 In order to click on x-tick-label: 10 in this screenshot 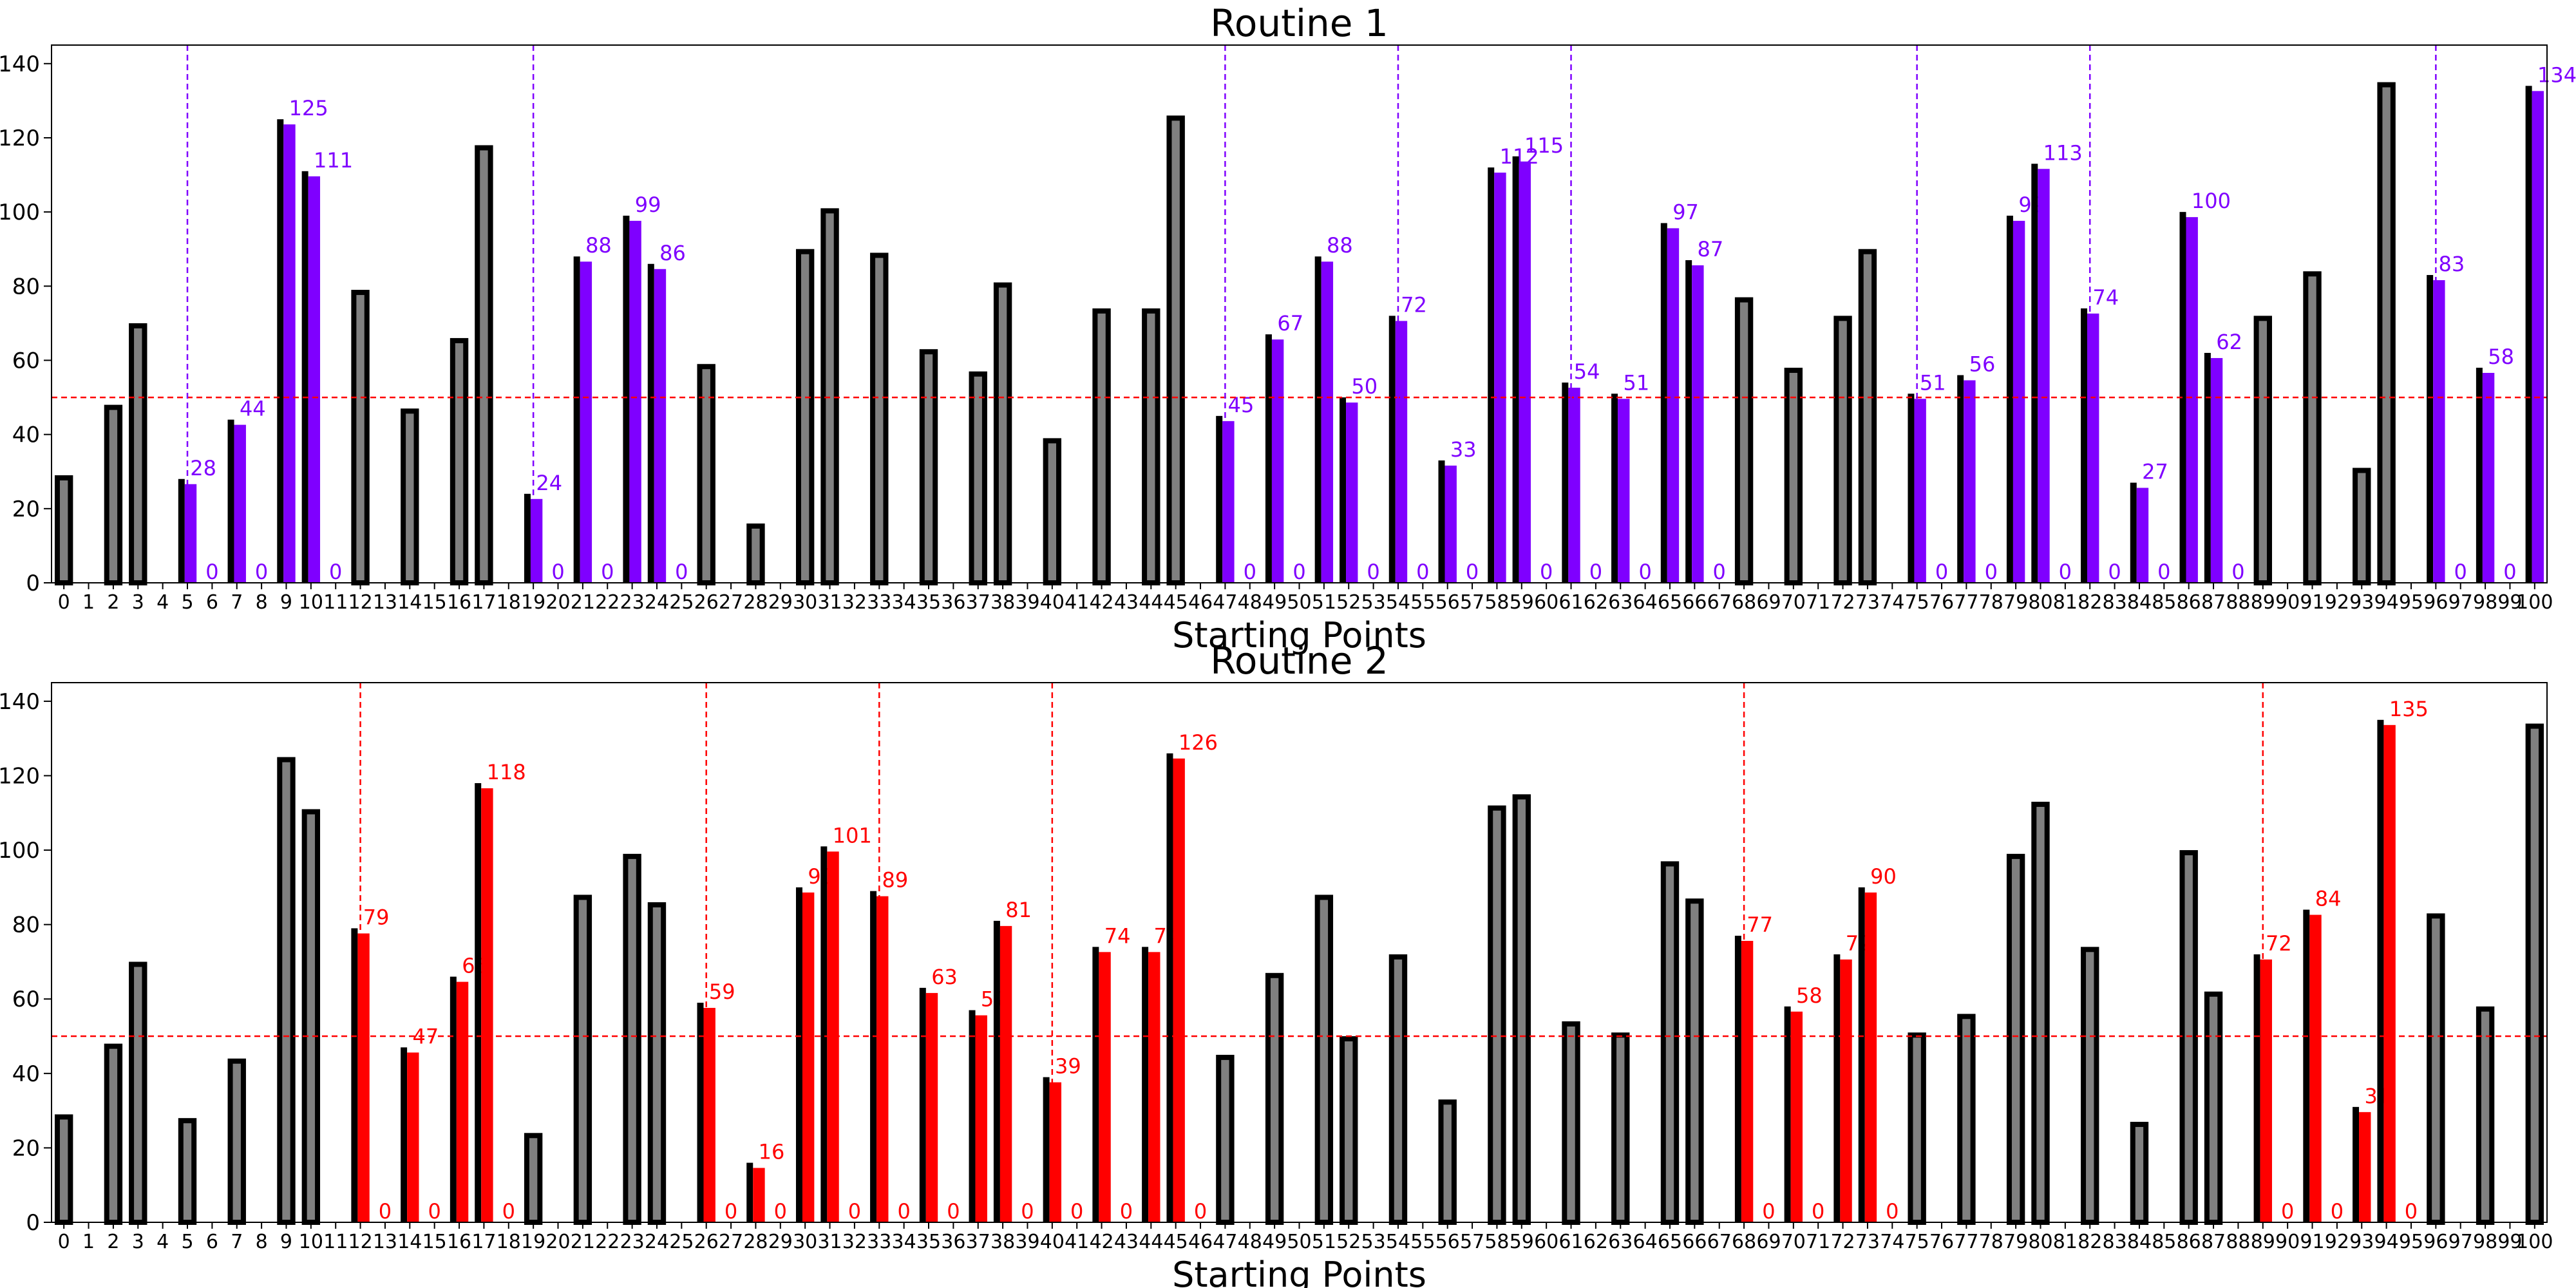, I will do `click(311, 603)`.